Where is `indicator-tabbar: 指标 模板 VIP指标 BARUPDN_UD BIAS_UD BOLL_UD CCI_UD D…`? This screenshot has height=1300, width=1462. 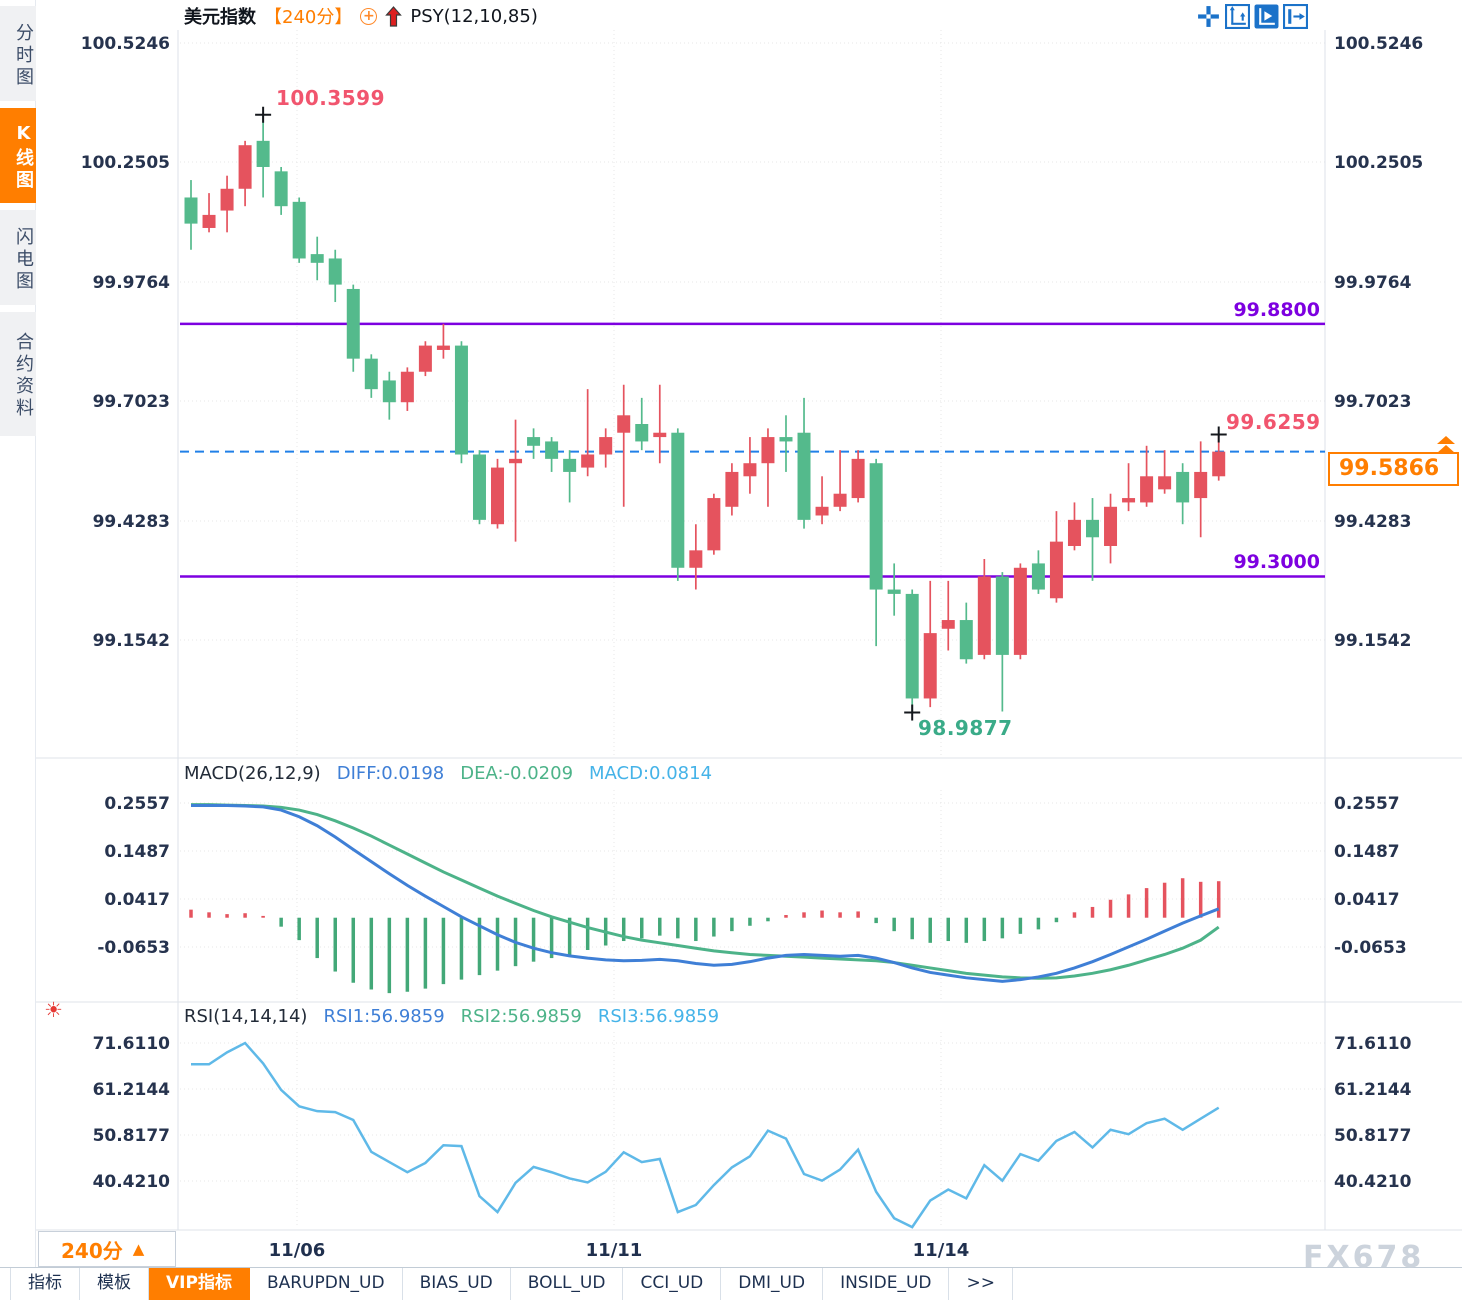
indicator-tabbar: 指标 模板 VIP指标 BARUPDN_UD BIAS_UD BOLL_UD CCI_UD D… is located at coordinates (731, 1283).